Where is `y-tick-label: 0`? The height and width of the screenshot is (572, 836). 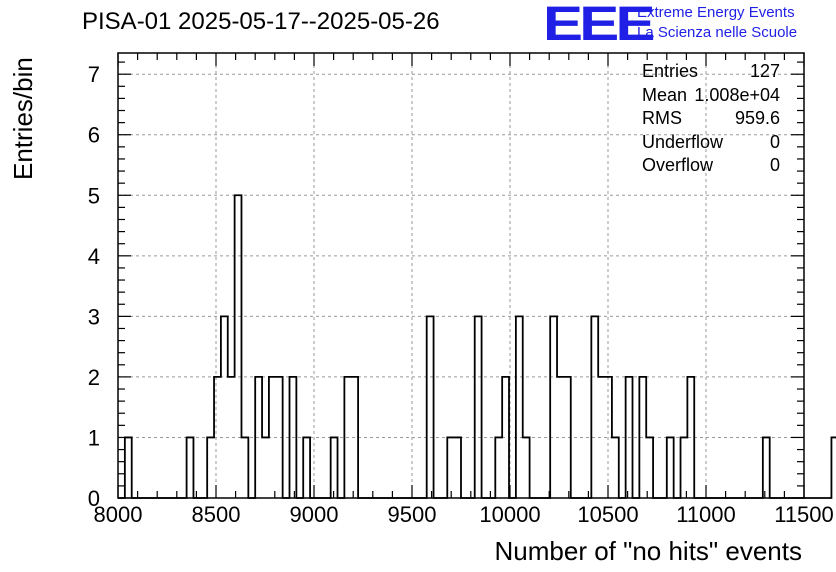 y-tick-label: 0 is located at coordinates (94, 498).